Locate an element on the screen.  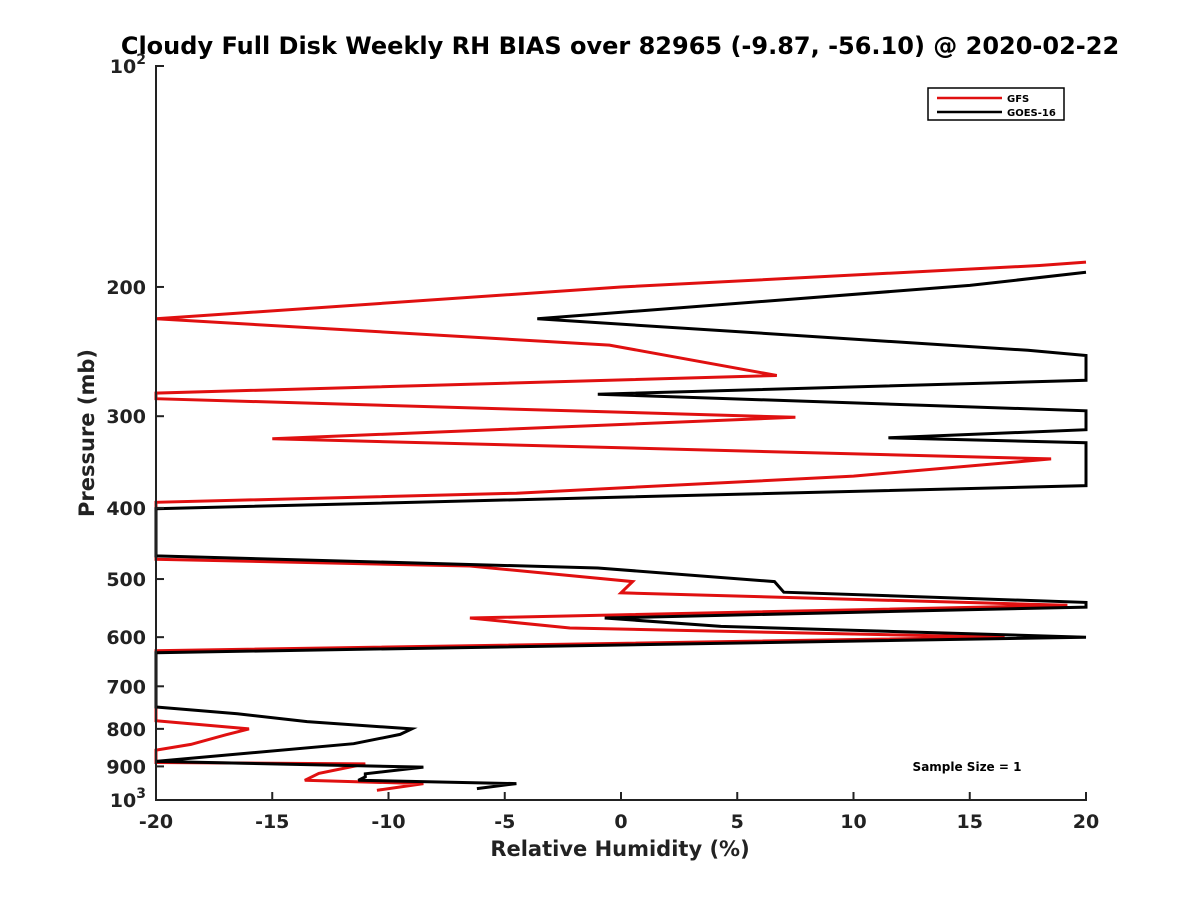
x-tick-label: -20 is located at coordinates (156, 822).